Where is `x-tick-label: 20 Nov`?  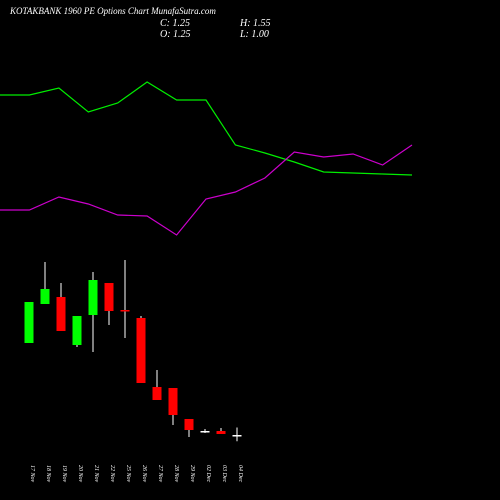
x-tick-label: 20 Nov is located at coordinates (80, 474).